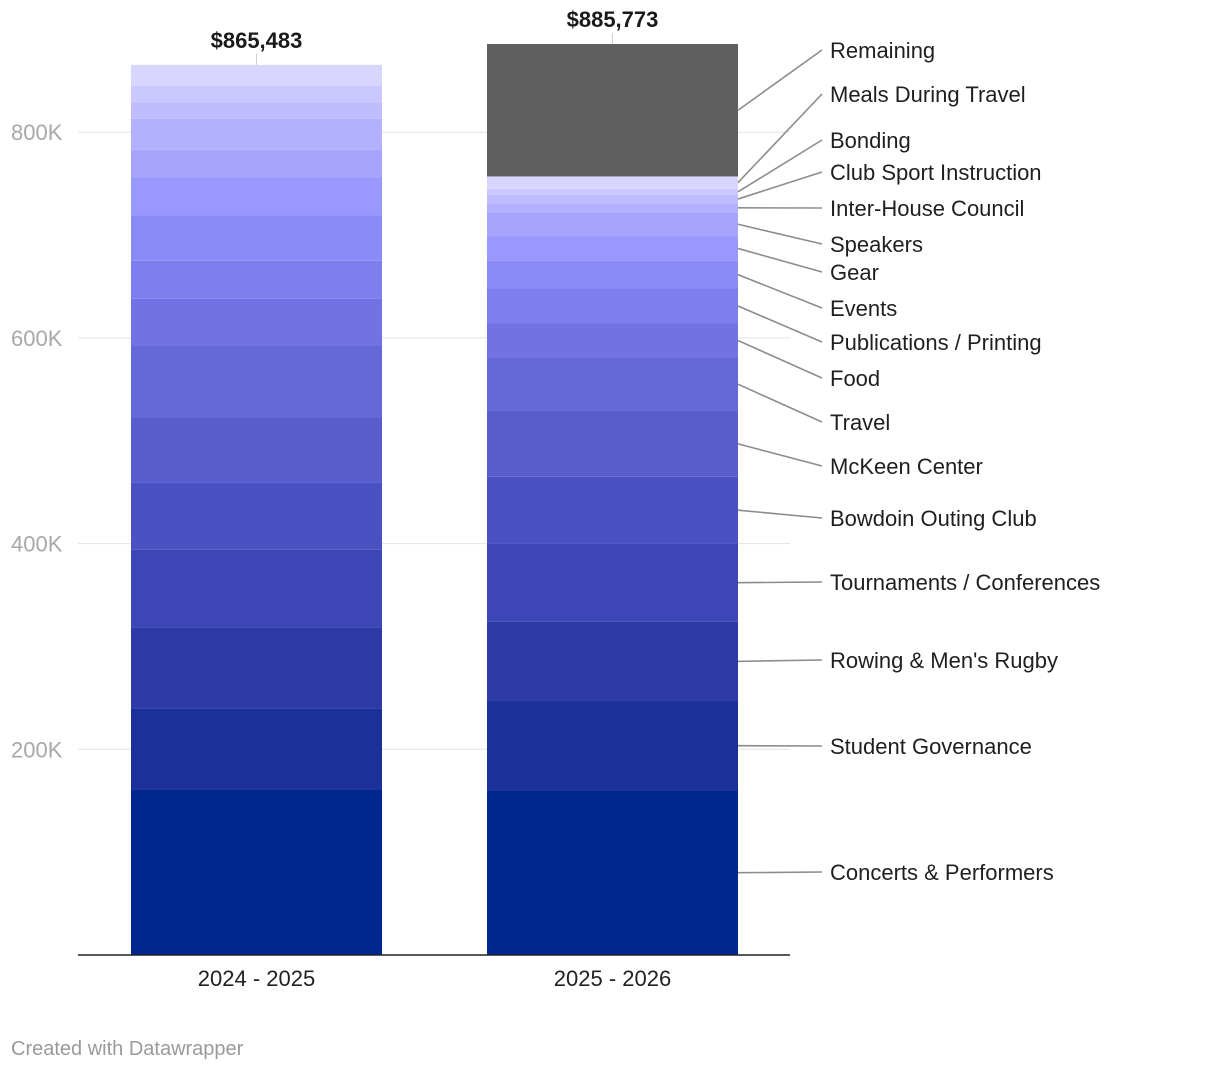 This screenshot has width=1220, height=1076. I want to click on x-tick-label: 2024 - 2025, so click(256, 978).